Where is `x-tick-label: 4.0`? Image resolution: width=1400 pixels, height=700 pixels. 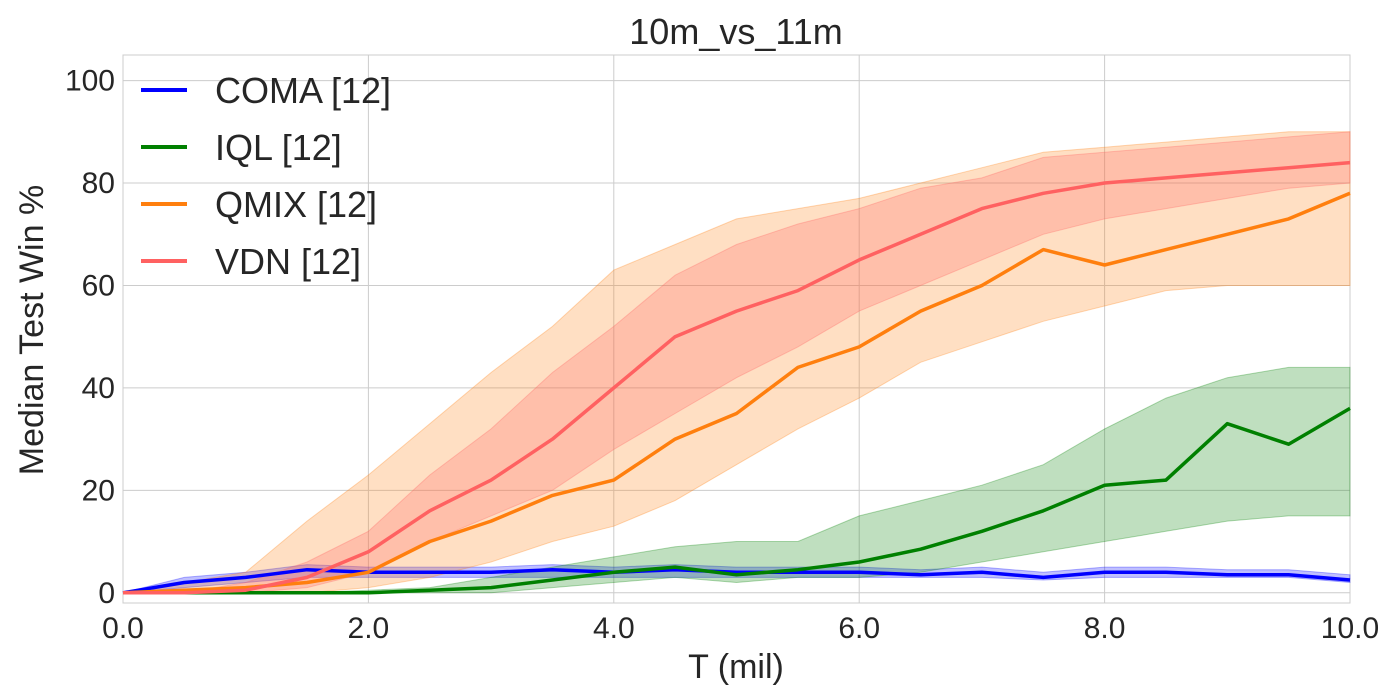
x-tick-label: 4.0 is located at coordinates (614, 628).